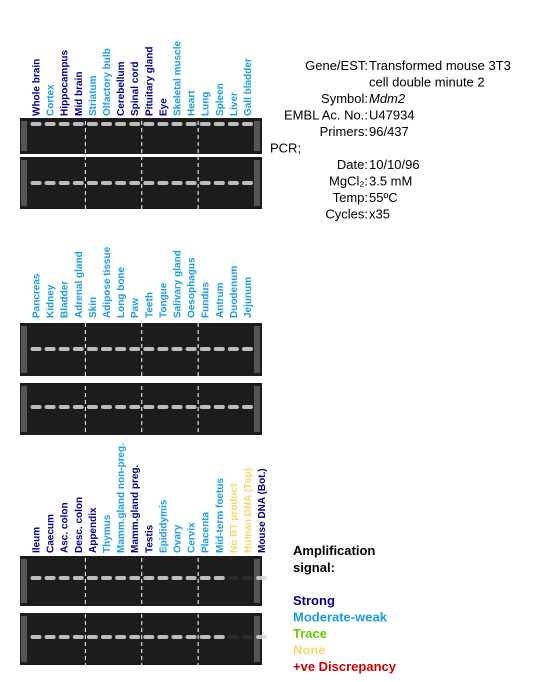 This screenshot has width=550, height=682. What do you see at coordinates (326, 115) in the screenshot?
I see `info-label: EMBL Ac. No.:` at bounding box center [326, 115].